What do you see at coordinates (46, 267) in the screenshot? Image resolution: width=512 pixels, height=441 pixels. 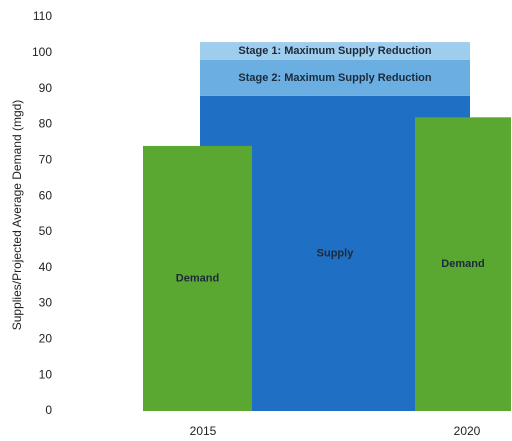 I see `y-tick-label: 40` at bounding box center [46, 267].